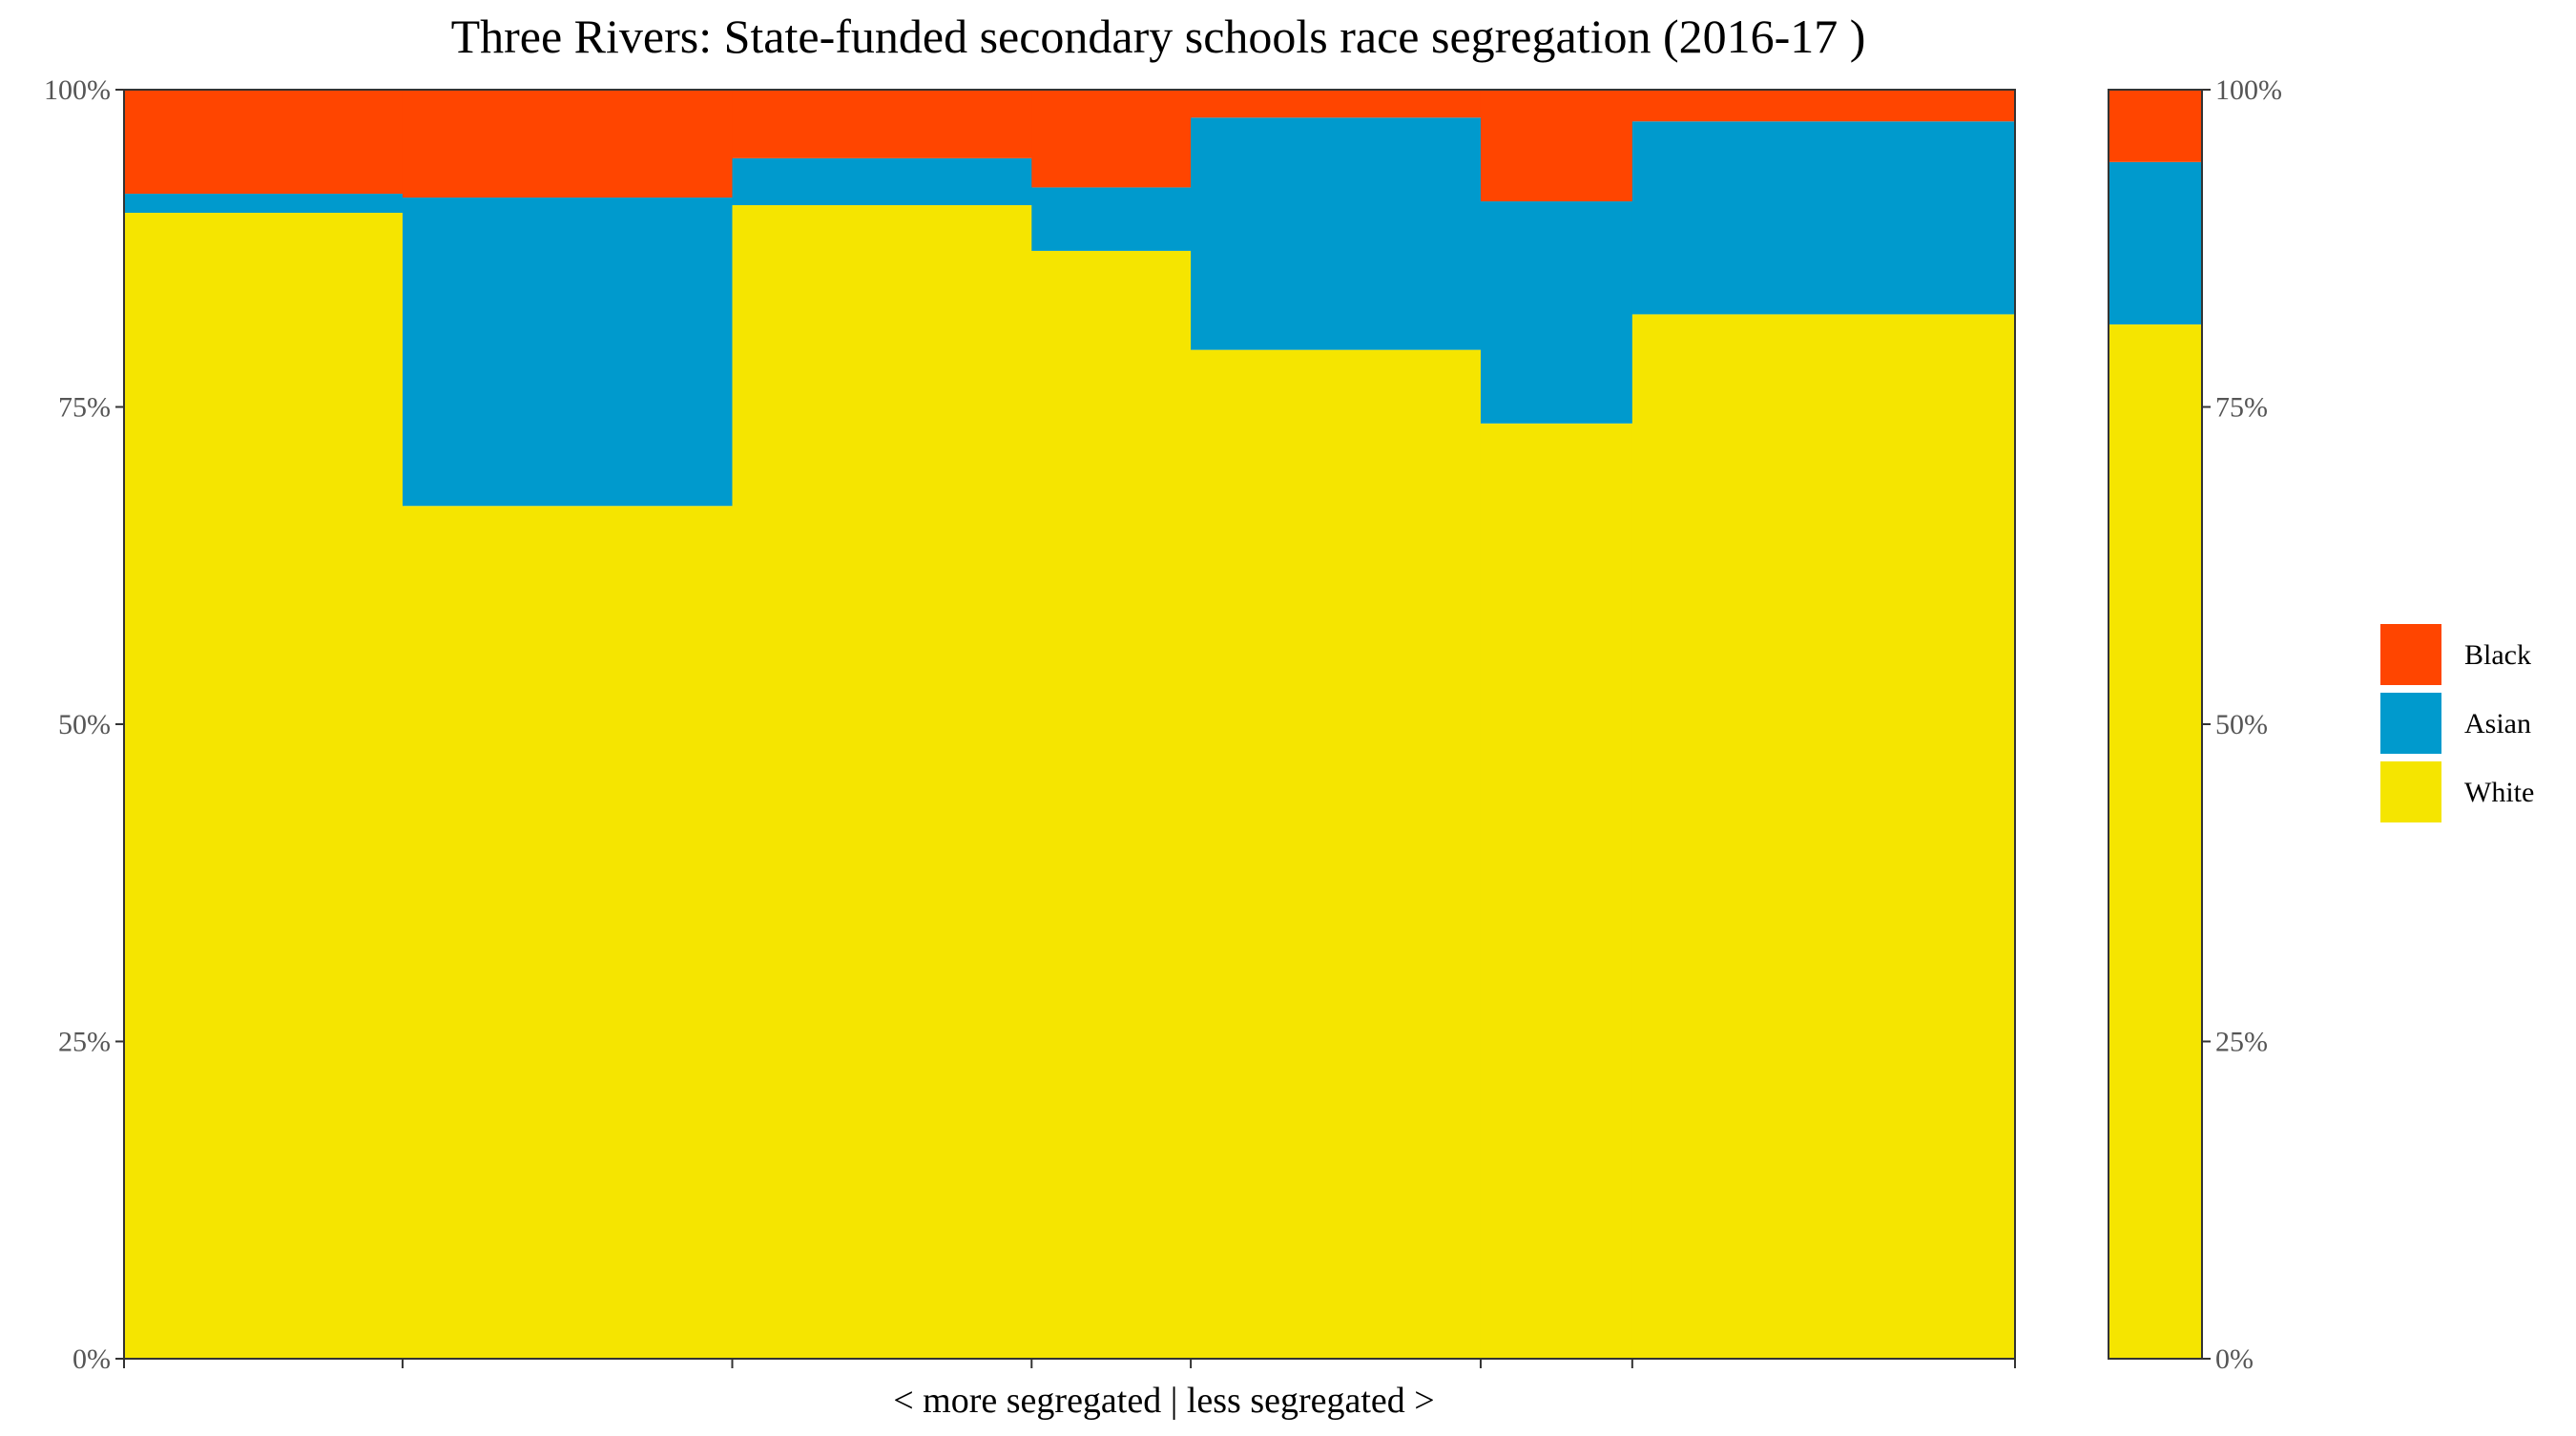 Image resolution: width=2576 pixels, height=1436 pixels. What do you see at coordinates (2410, 654) in the screenshot?
I see `legend-swatch-black` at bounding box center [2410, 654].